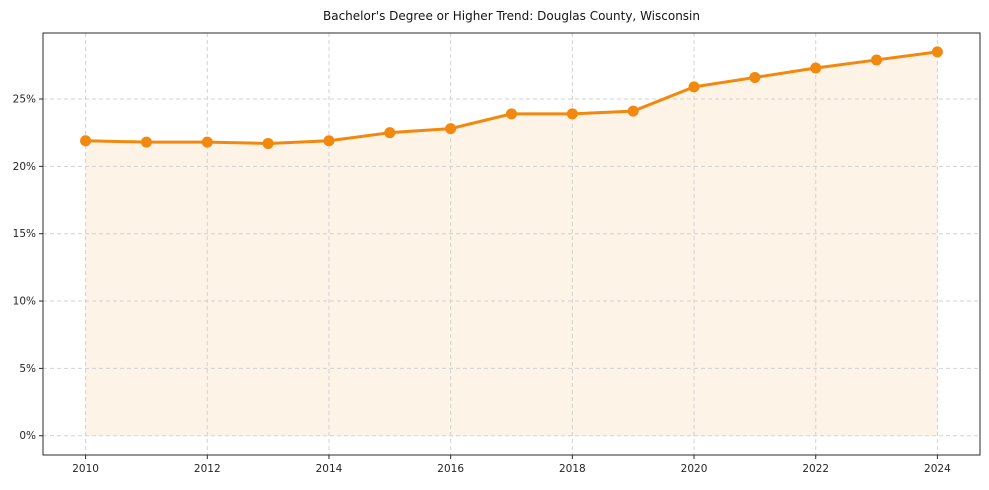 The image size is (989, 490). I want to click on x-tick-label: 2020, so click(694, 469).